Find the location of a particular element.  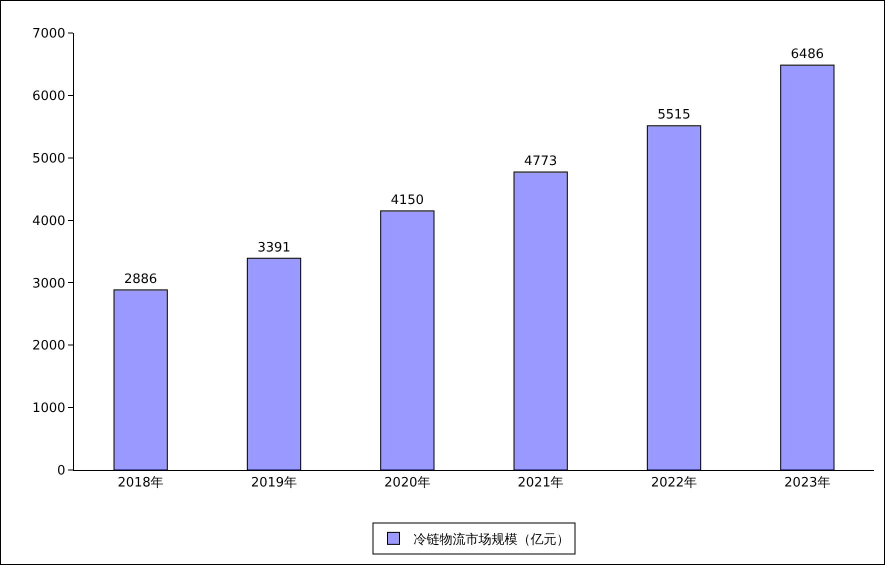

data-label: 3391 is located at coordinates (274, 248).